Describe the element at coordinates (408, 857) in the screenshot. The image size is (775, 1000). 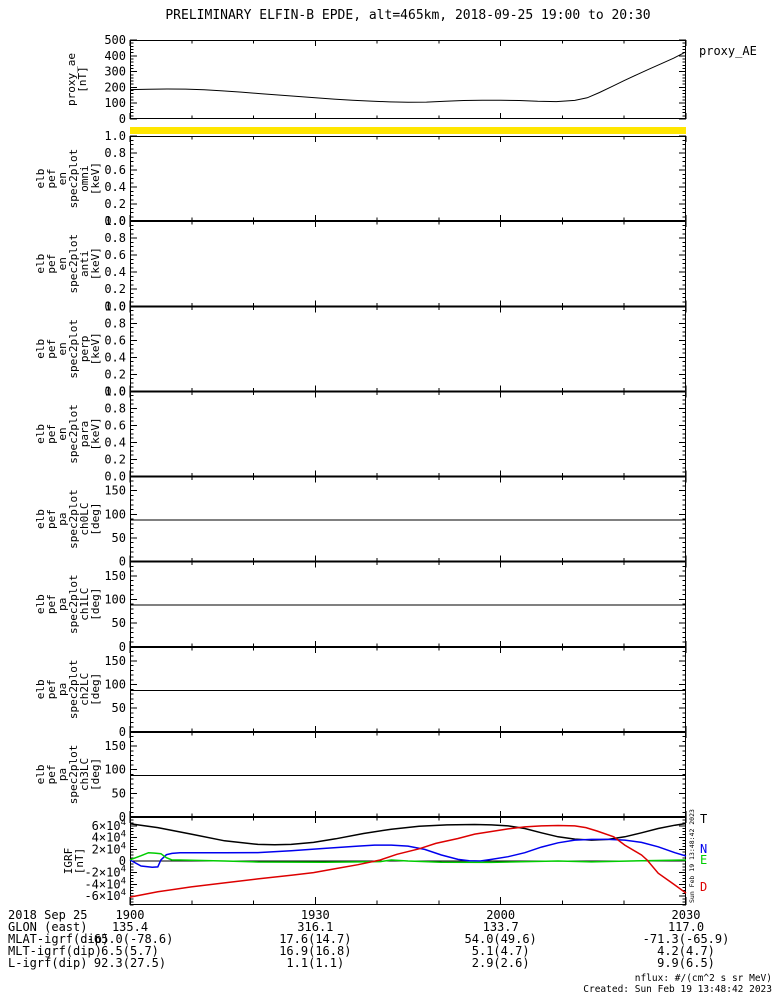
I see `igrf-E-line` at that location.